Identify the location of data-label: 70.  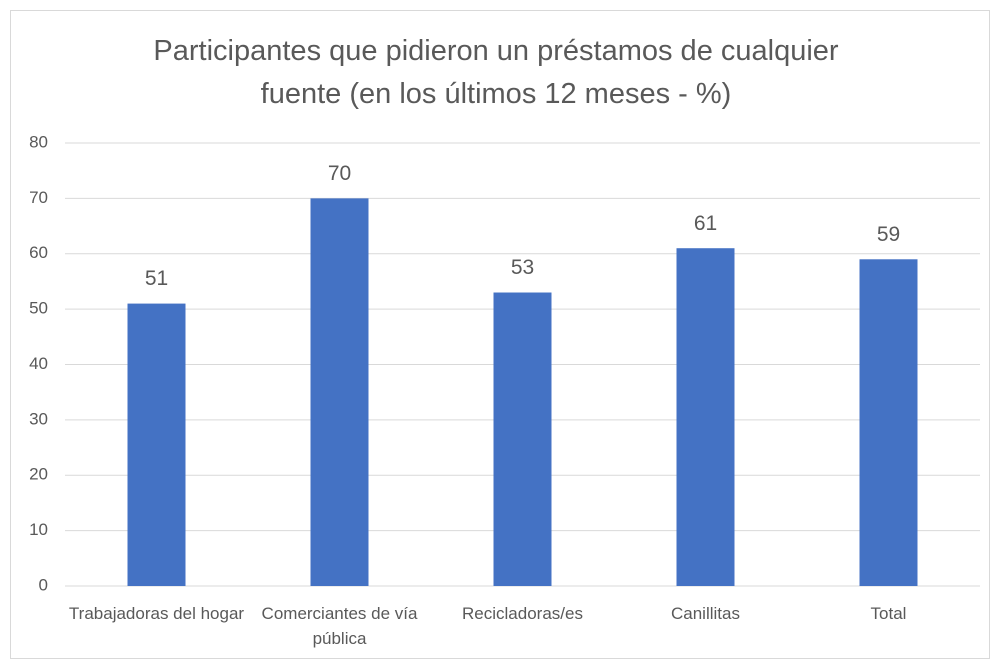
(339, 173).